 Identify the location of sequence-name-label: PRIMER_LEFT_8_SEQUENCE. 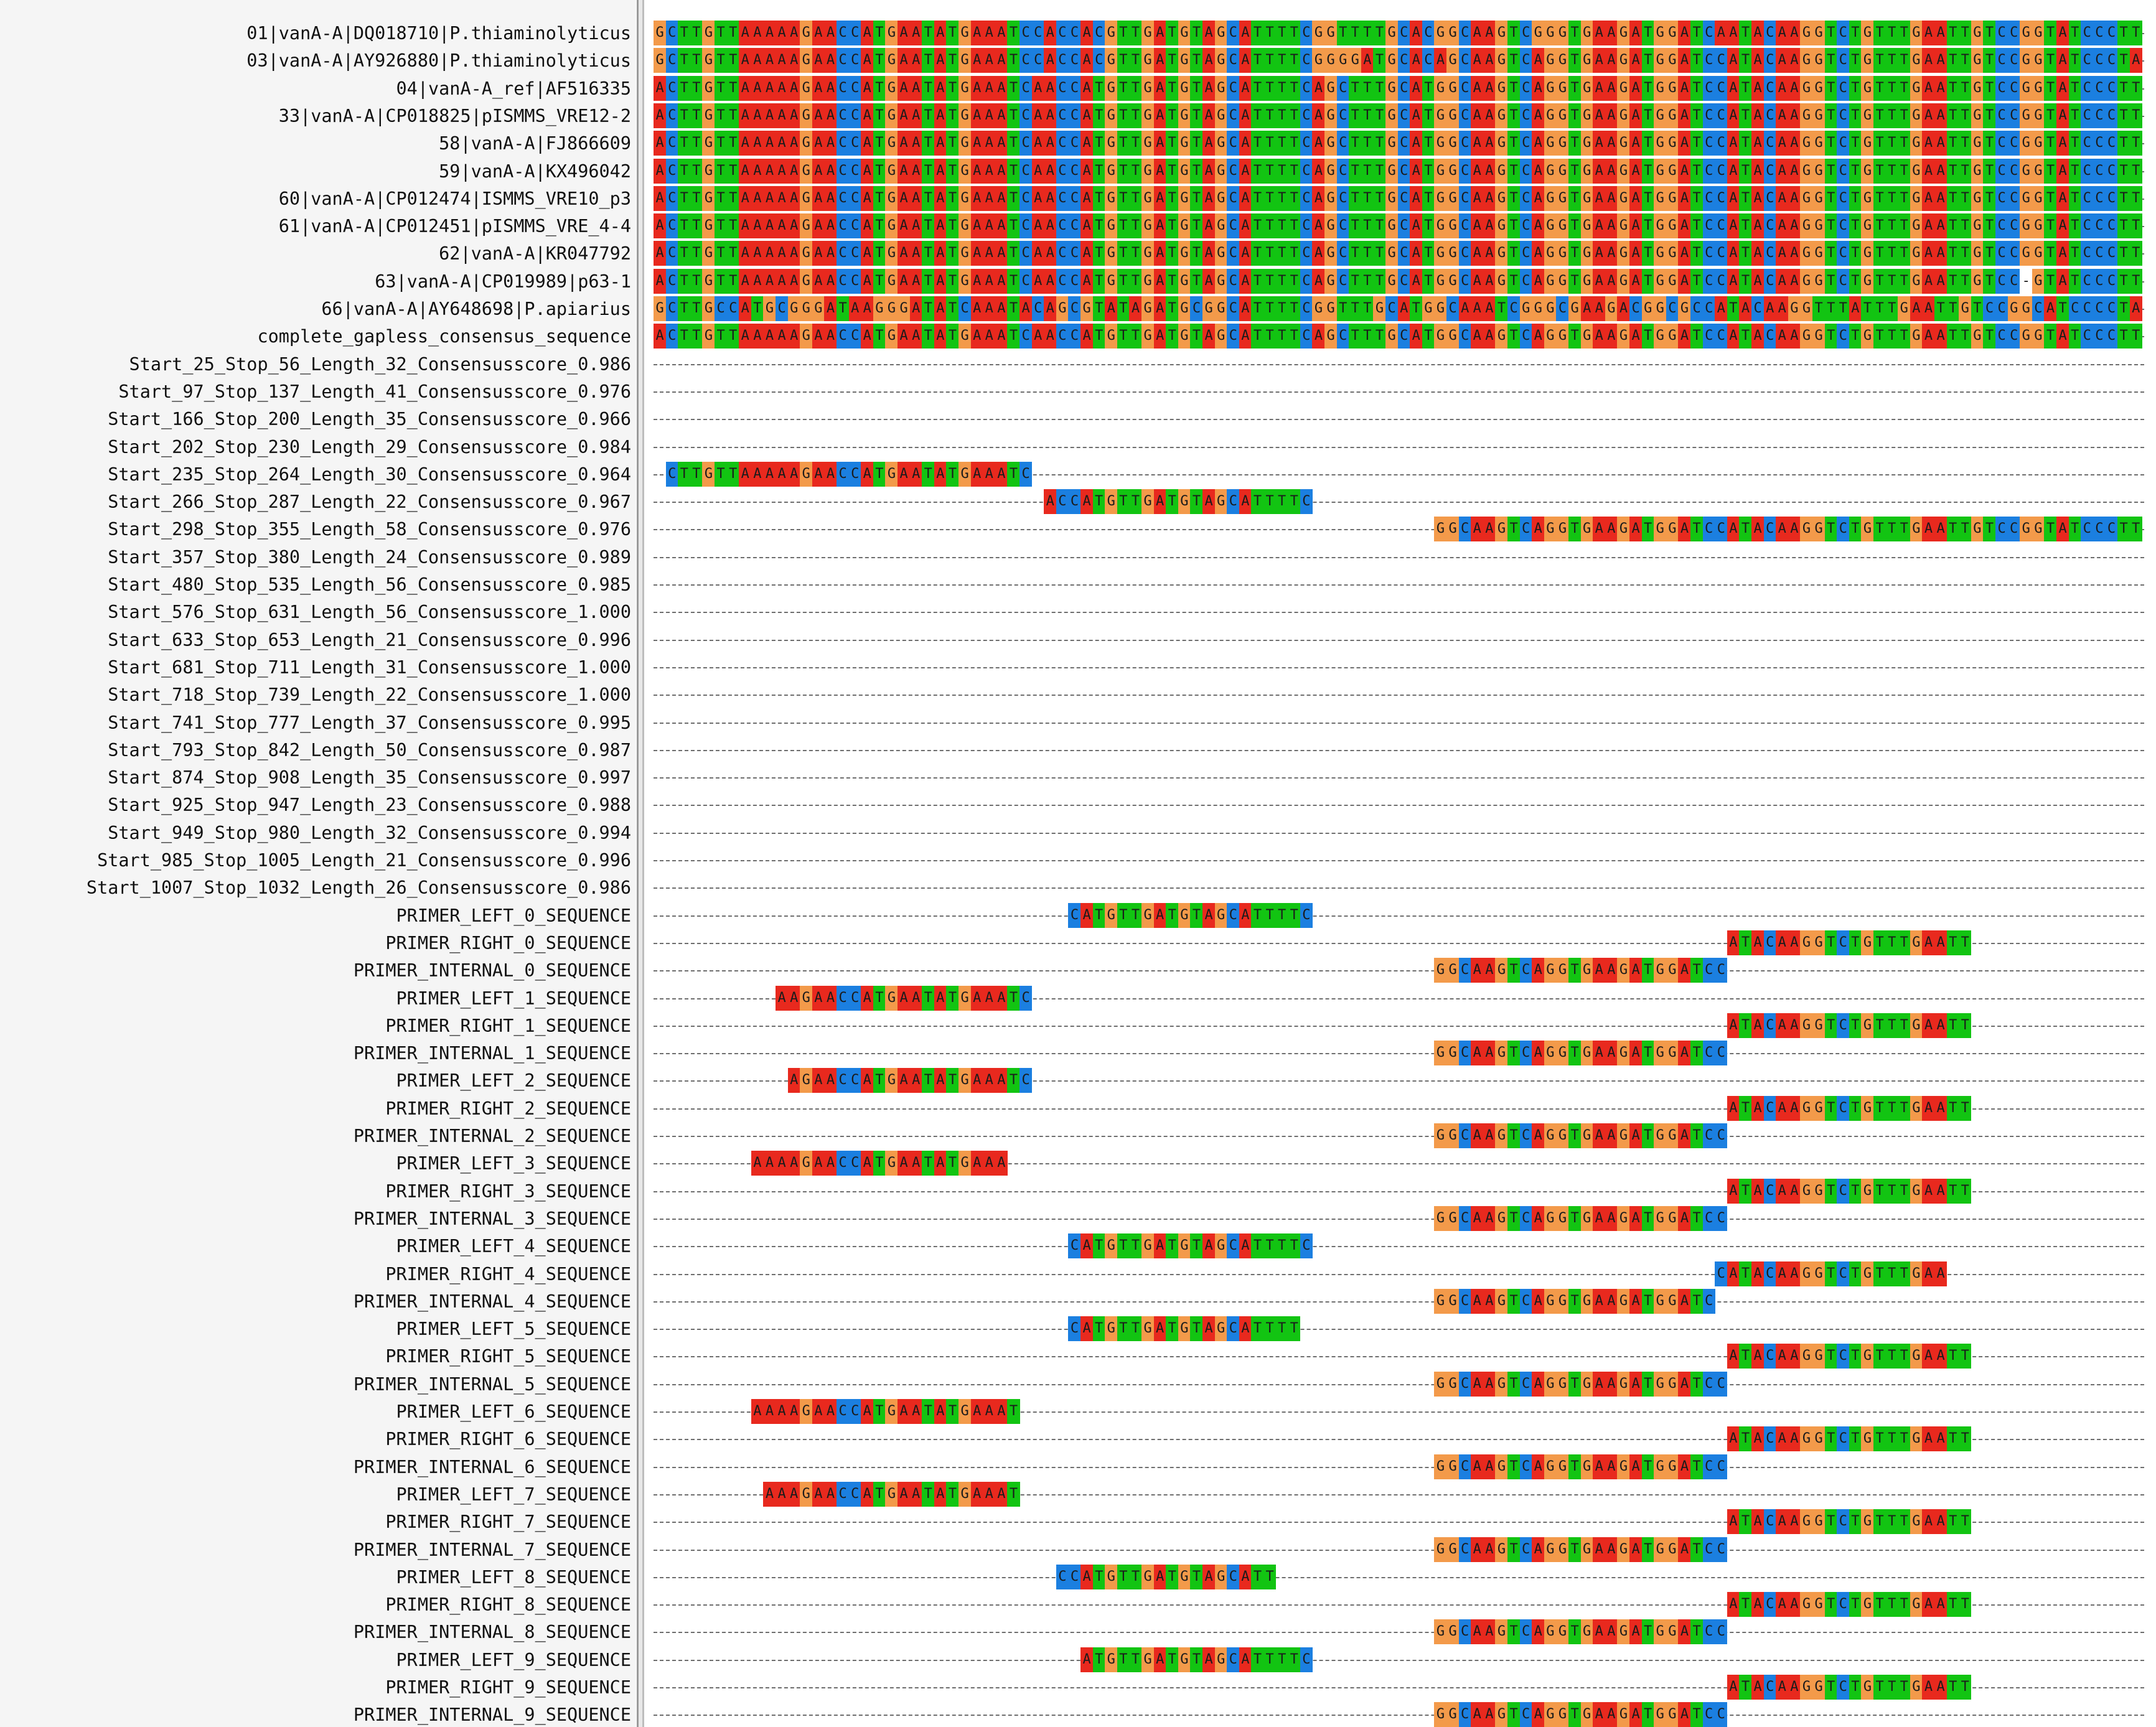
(514, 1577).